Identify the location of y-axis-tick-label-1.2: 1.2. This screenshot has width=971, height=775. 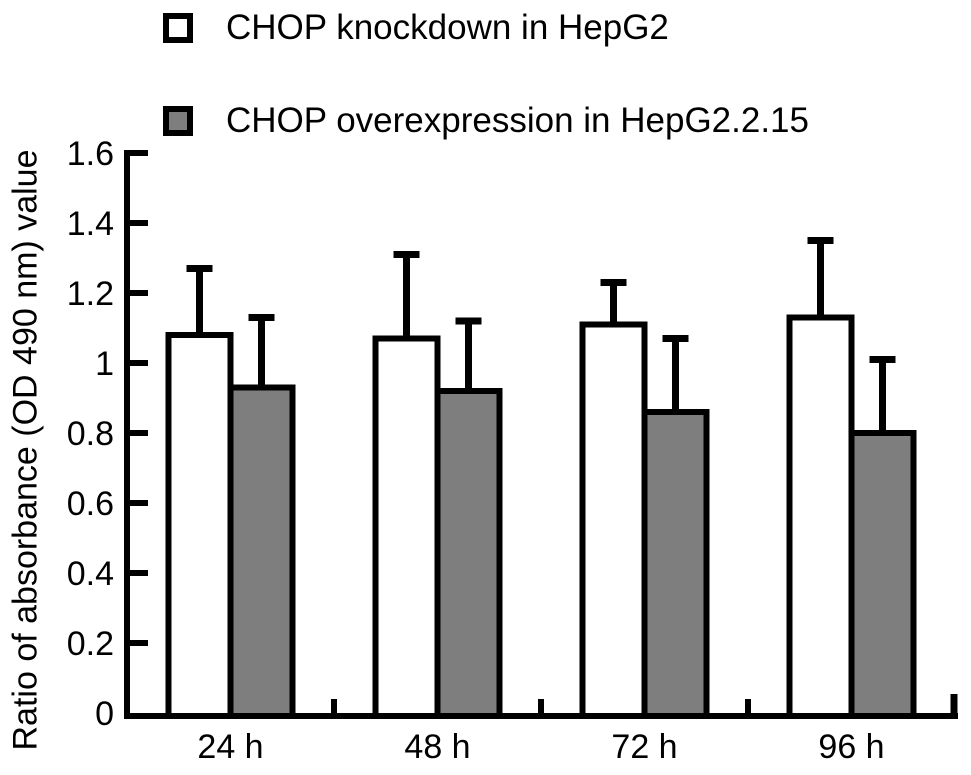
(90, 294).